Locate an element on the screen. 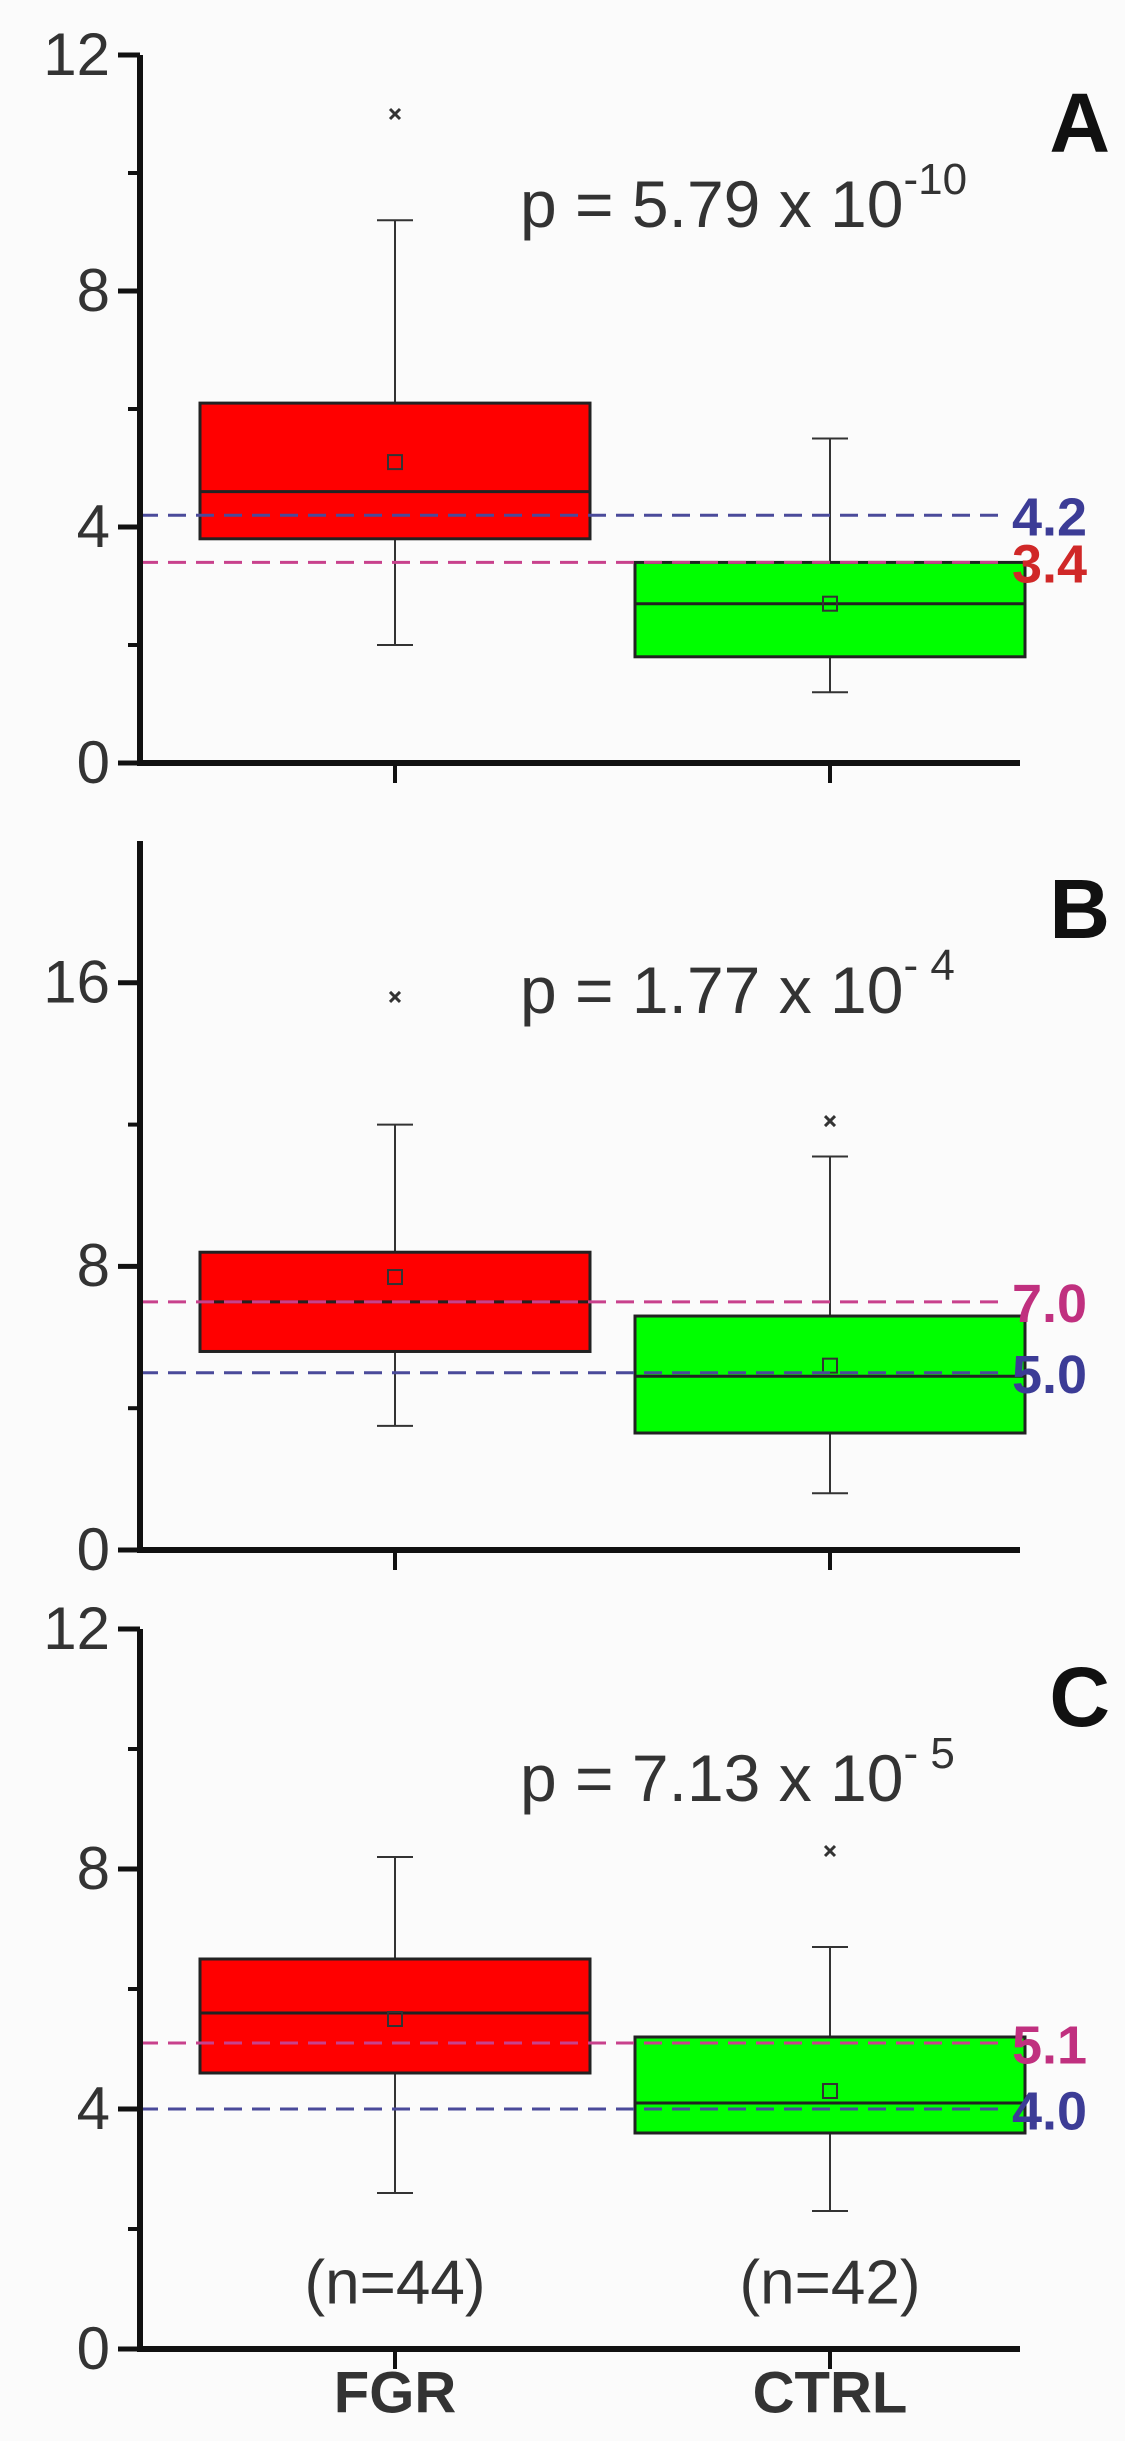 Image resolution: width=1125 pixels, height=2441 pixels. p-value: p = 1.77 x 10- 4 is located at coordinates (737, 984).